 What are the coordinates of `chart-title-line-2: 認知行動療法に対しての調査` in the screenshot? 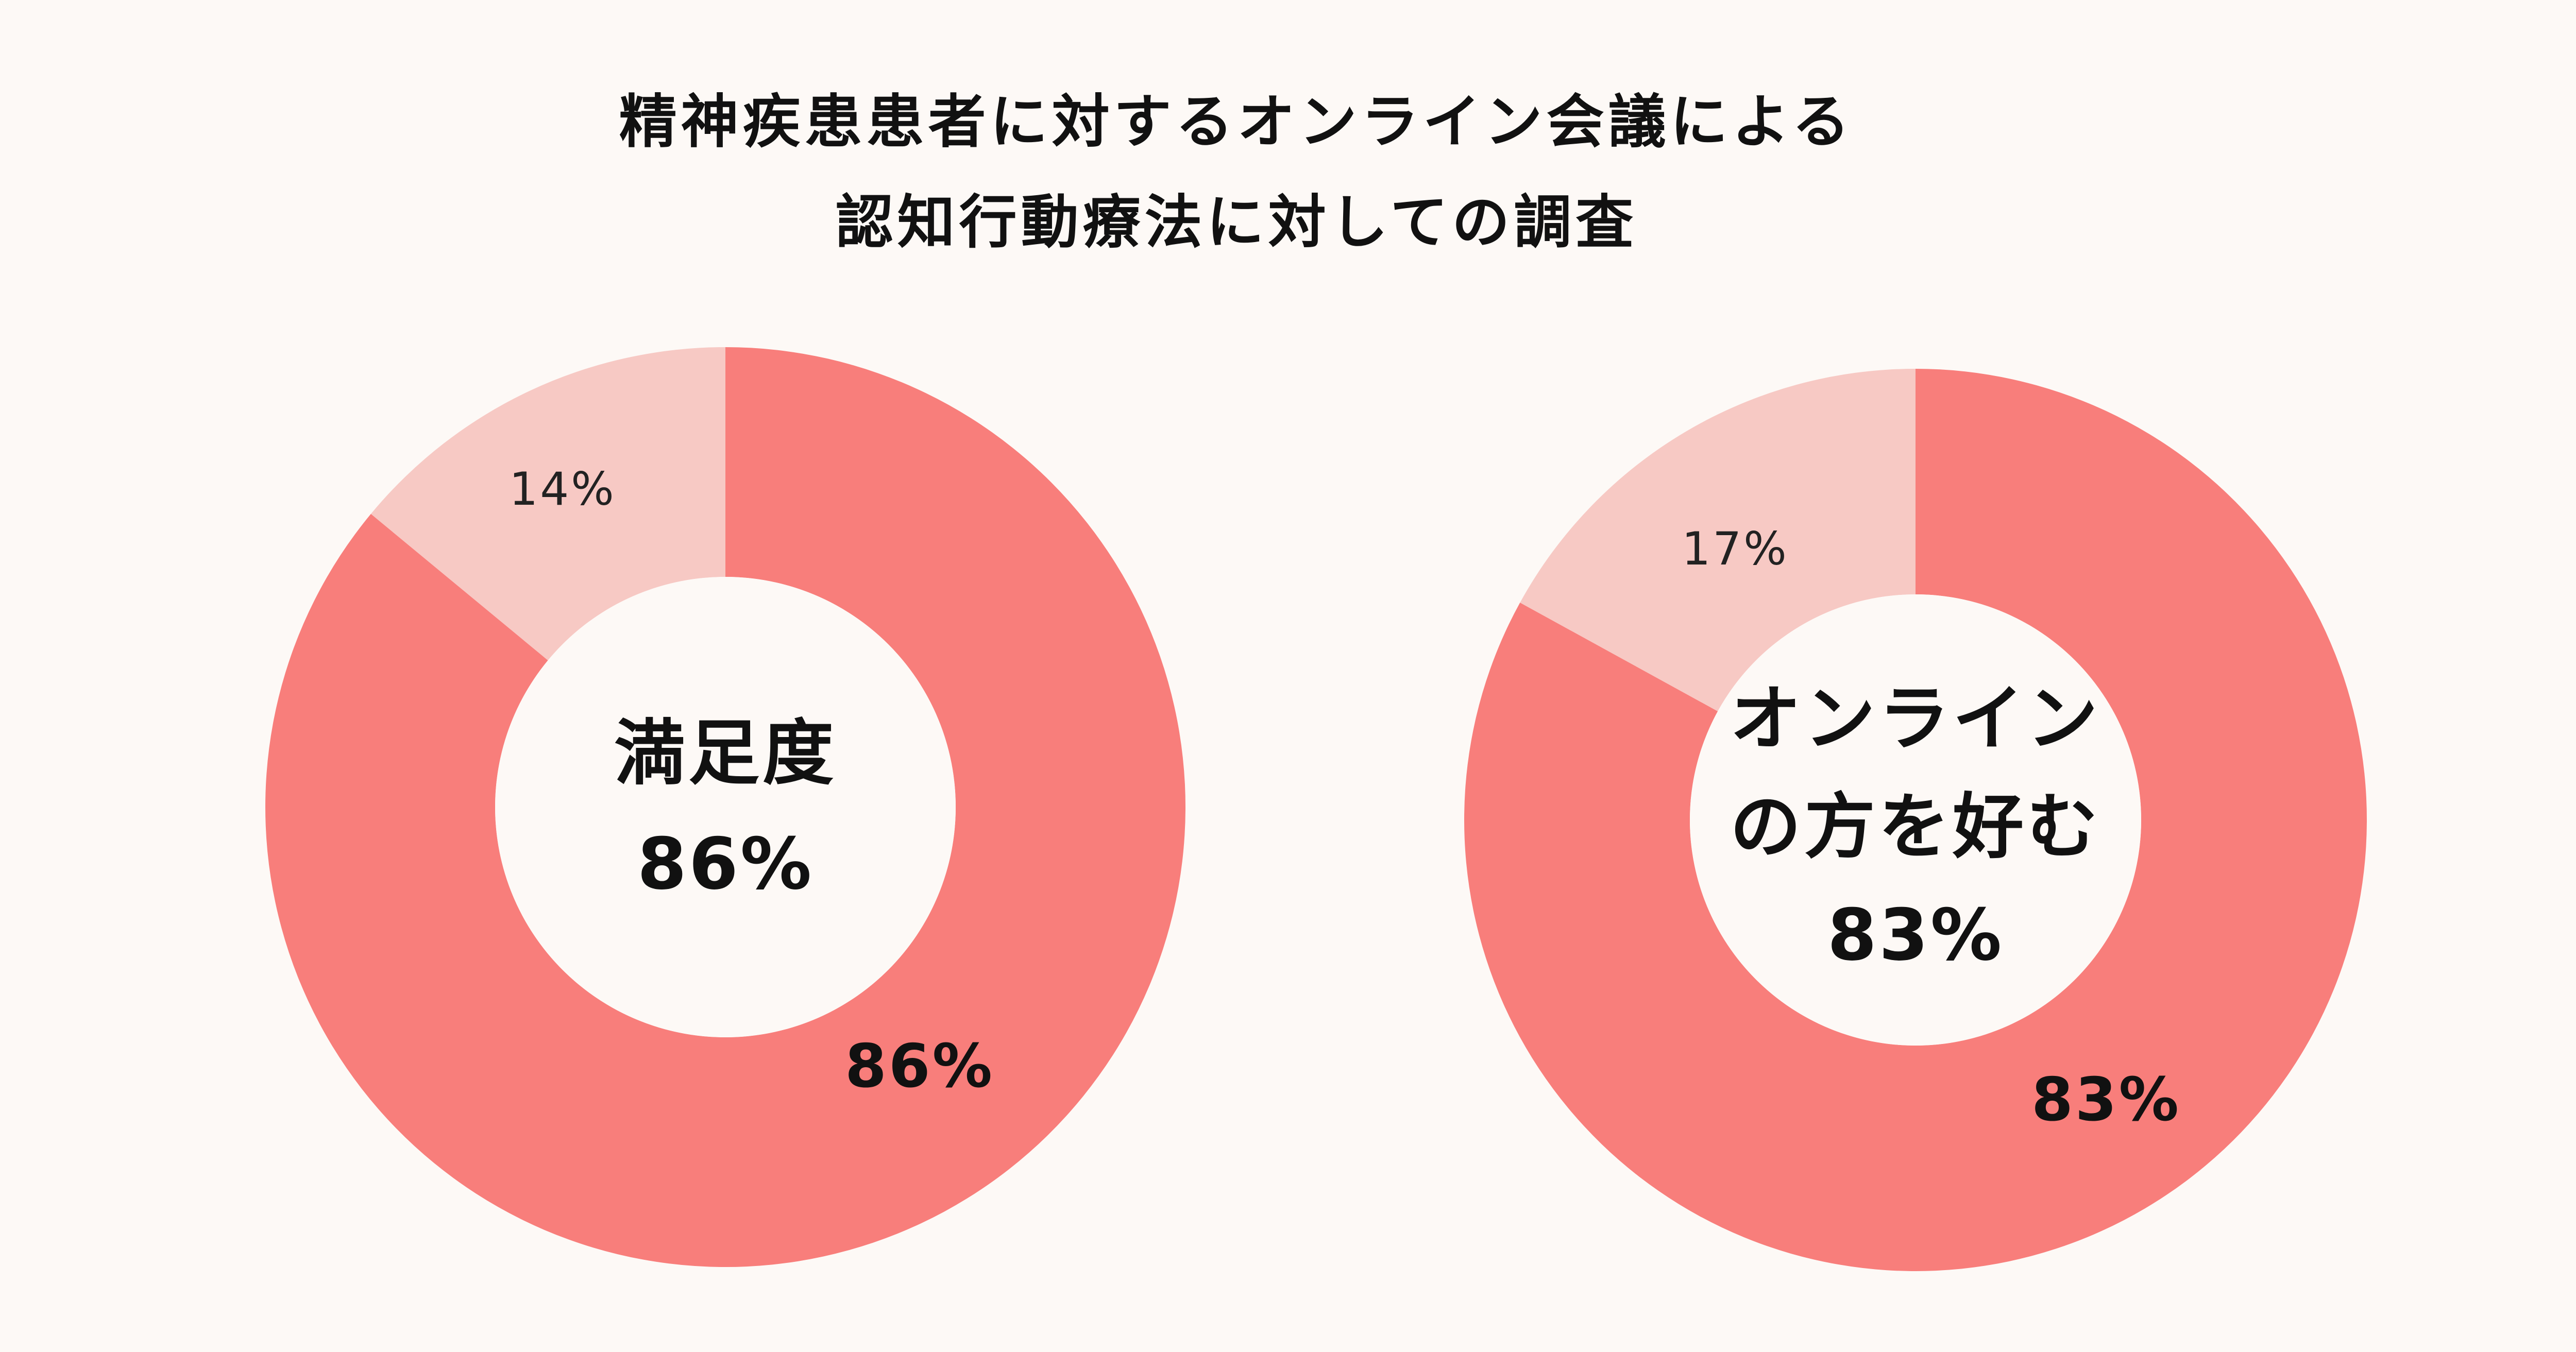 It's located at (1237, 222).